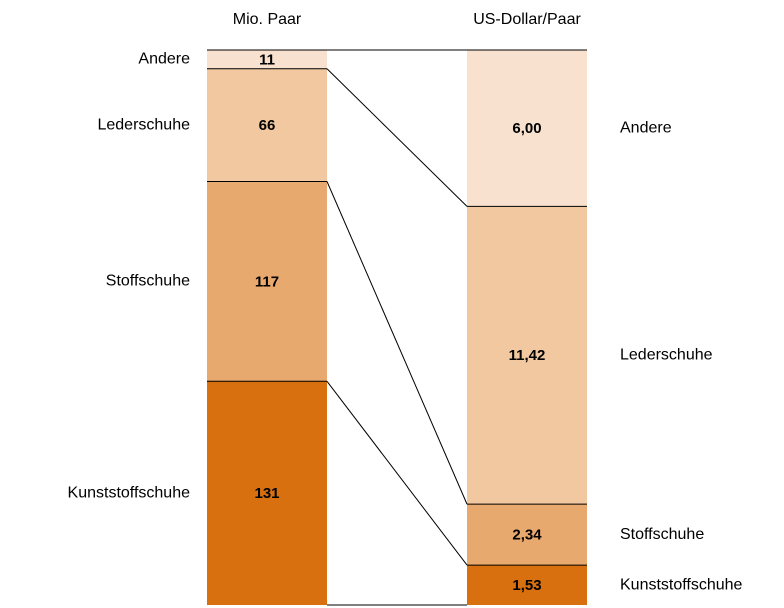 The image size is (784, 608). What do you see at coordinates (527, 19) in the screenshot?
I see `bar-title: US-Dollar/Paar` at bounding box center [527, 19].